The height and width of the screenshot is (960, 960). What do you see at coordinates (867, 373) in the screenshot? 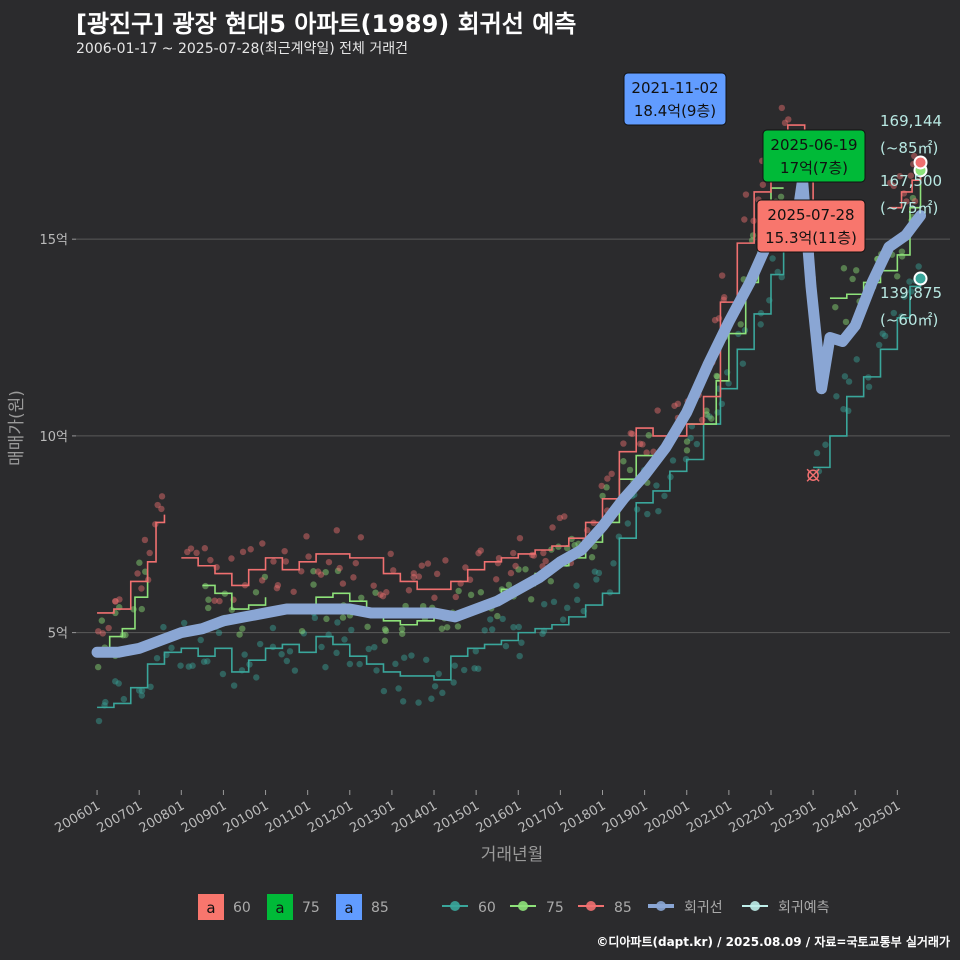
I see `series-line-60b` at bounding box center [867, 373].